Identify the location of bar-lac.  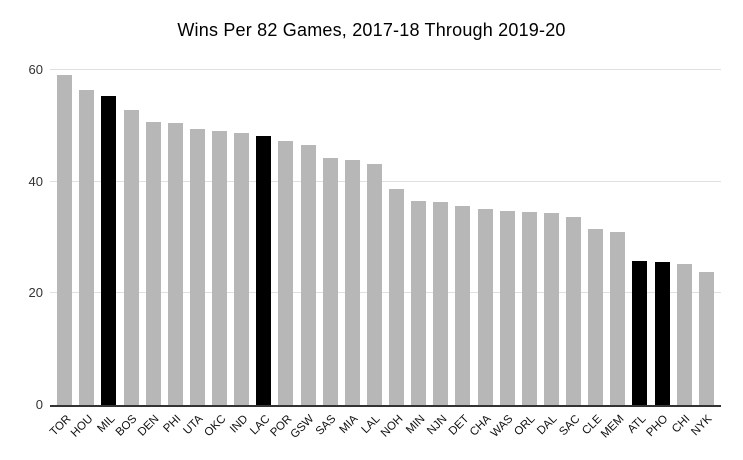
(264, 270).